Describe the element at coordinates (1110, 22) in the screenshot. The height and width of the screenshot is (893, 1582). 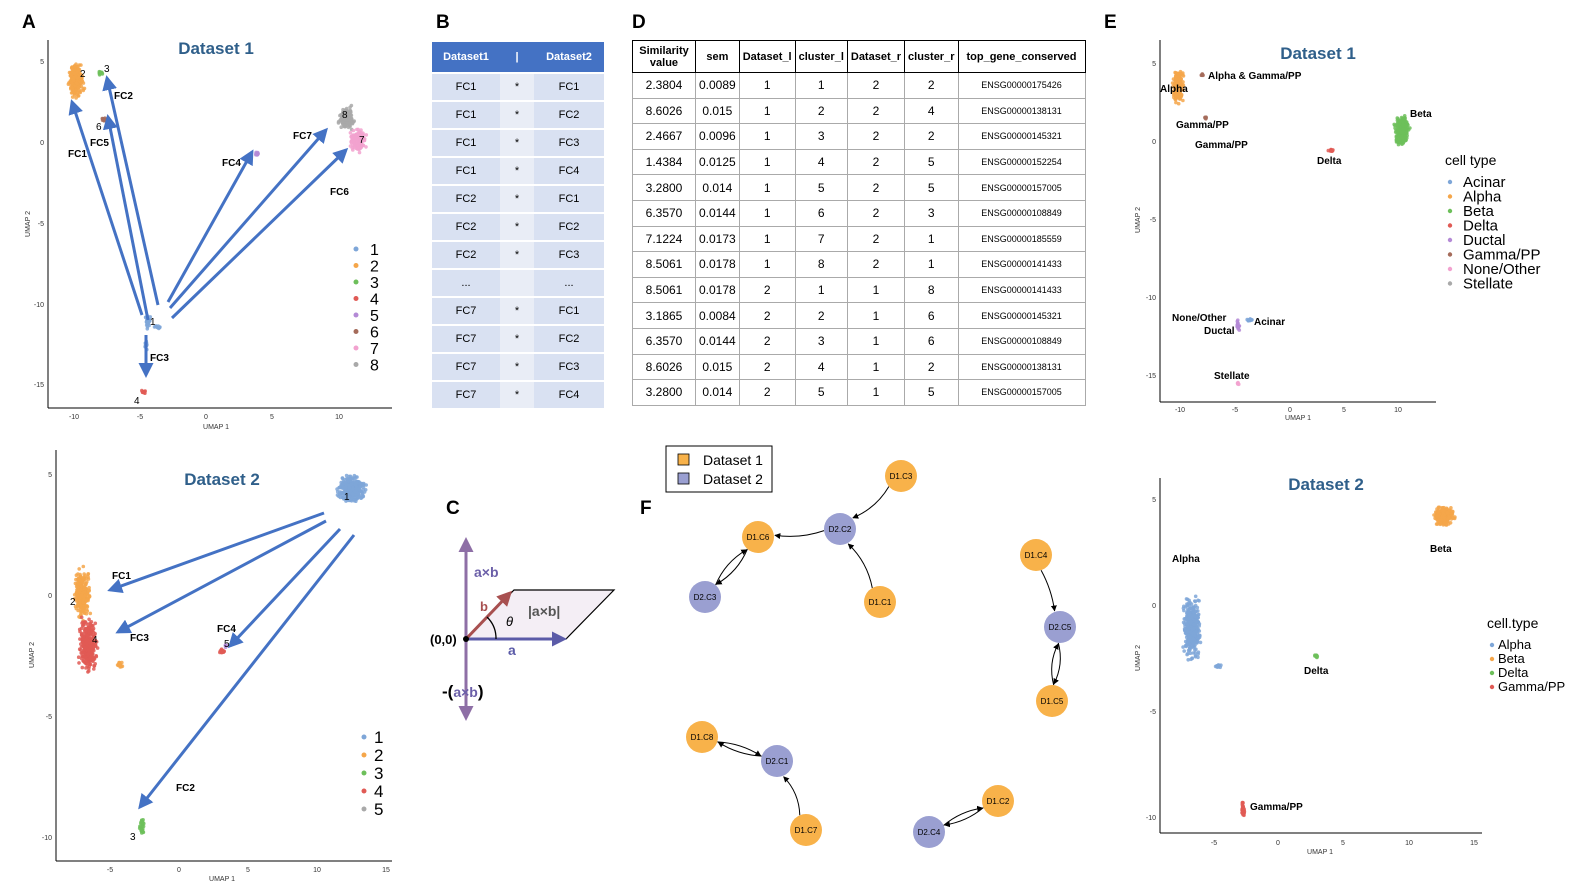
I see `panel-label-e: E` at that location.